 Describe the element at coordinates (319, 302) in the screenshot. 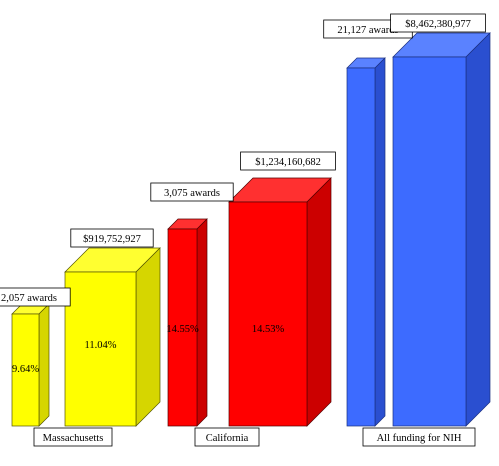

I see `bar-funding-1-side` at that location.